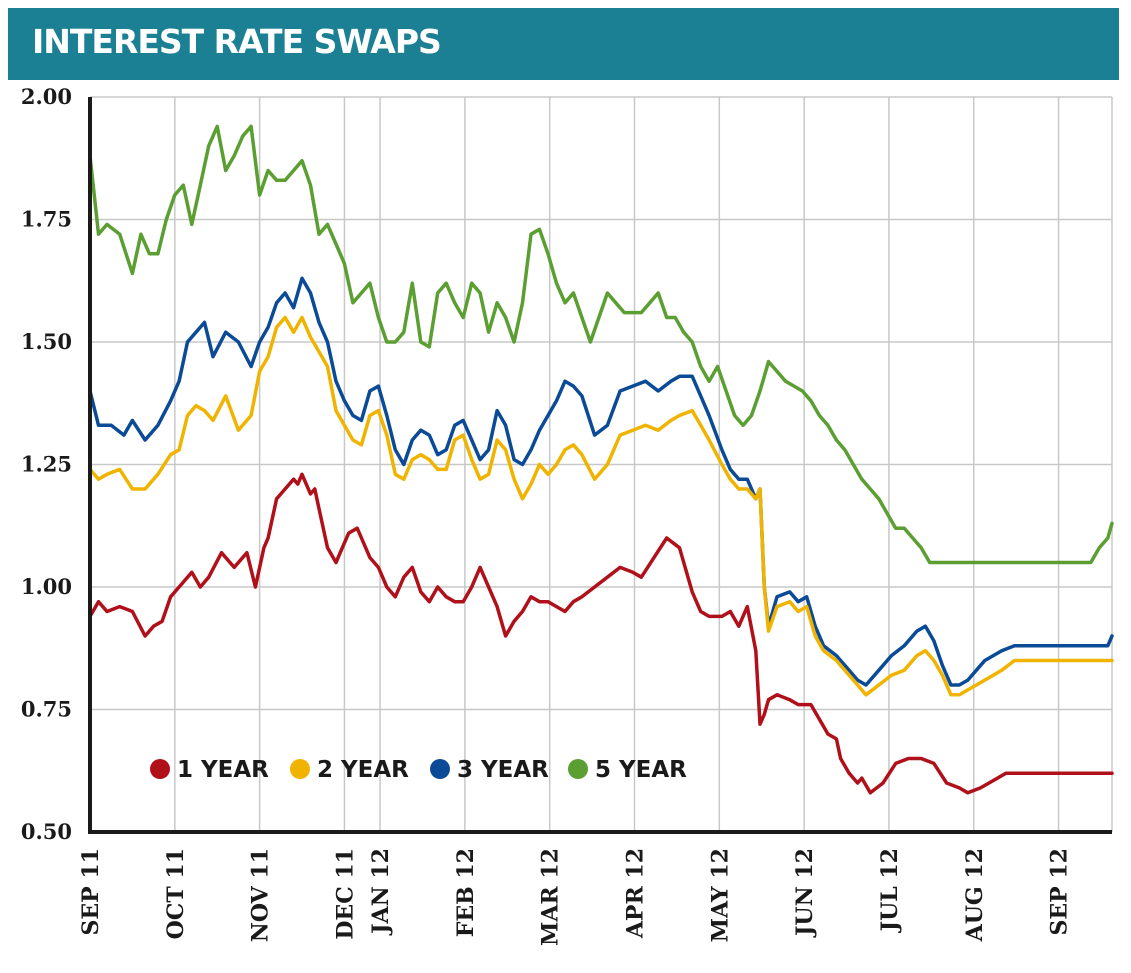  Describe the element at coordinates (46, 219) in the screenshot. I see `y-tick-label: 1.75` at that location.